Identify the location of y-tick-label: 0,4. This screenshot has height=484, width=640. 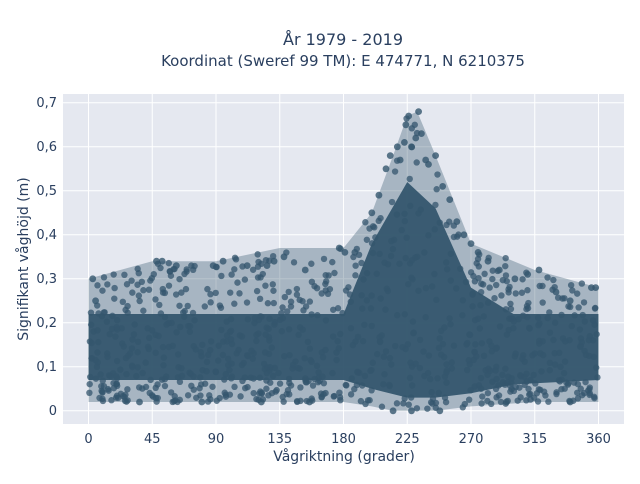
(46, 235).